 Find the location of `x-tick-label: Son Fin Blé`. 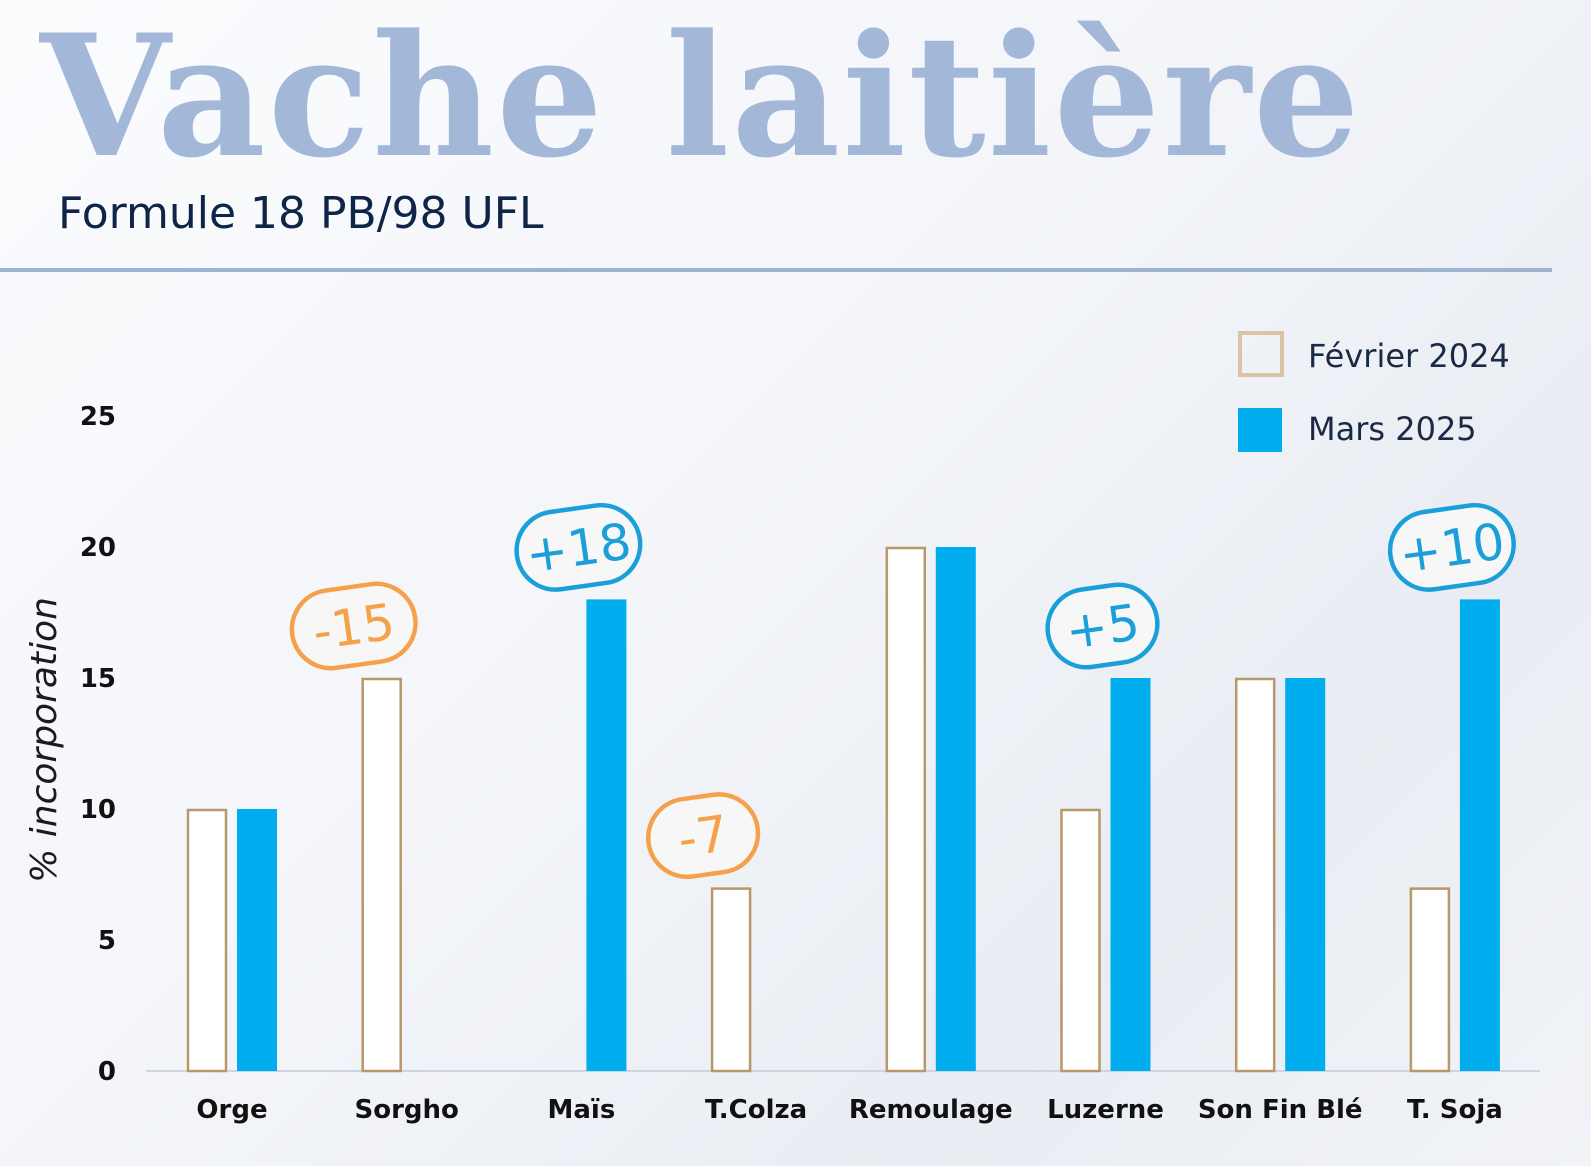

x-tick-label: Son Fin Blé is located at coordinates (1280, 1110).